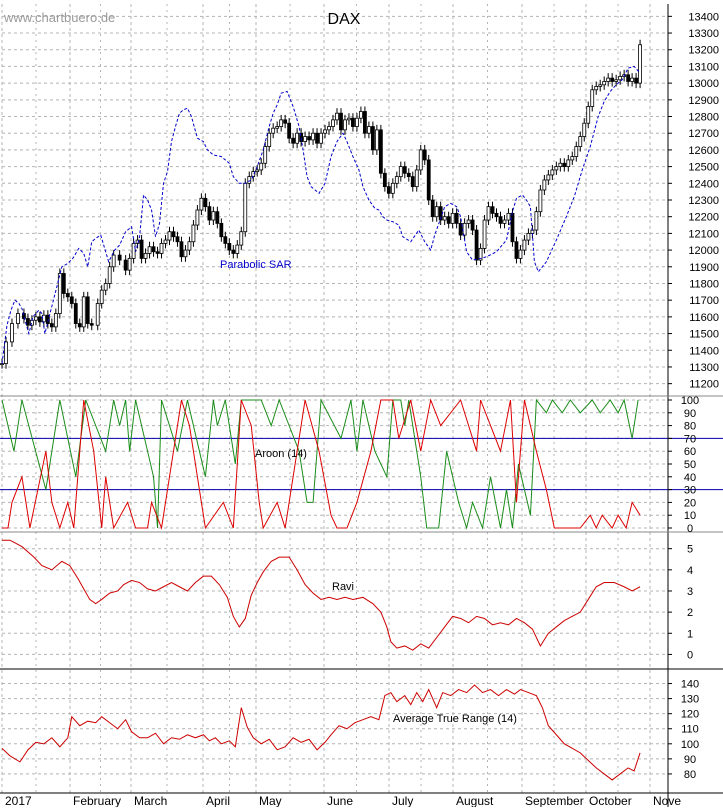  I want to click on y-tick-label: 11400, so click(704, 351).